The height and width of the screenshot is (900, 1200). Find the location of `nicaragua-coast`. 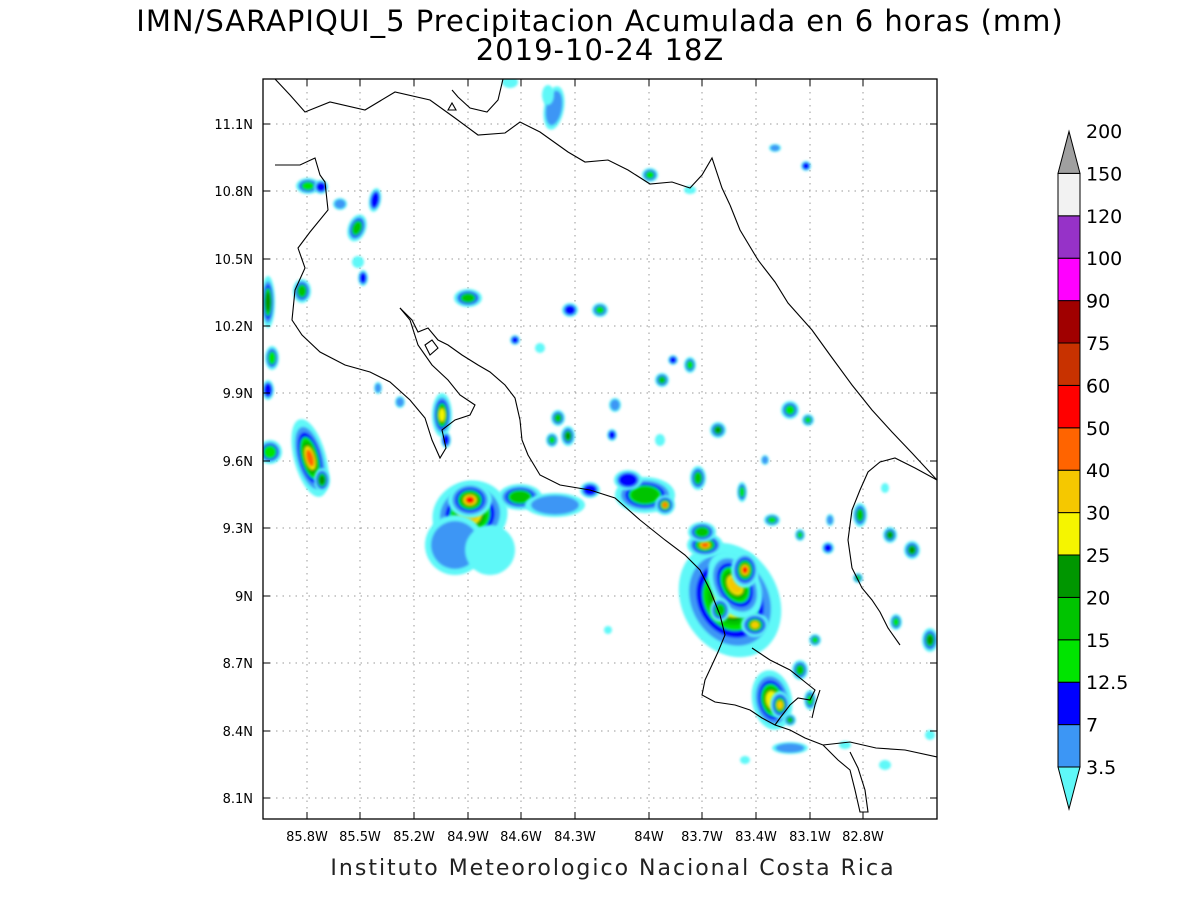

nicaragua-coast is located at coordinates (502, 142).